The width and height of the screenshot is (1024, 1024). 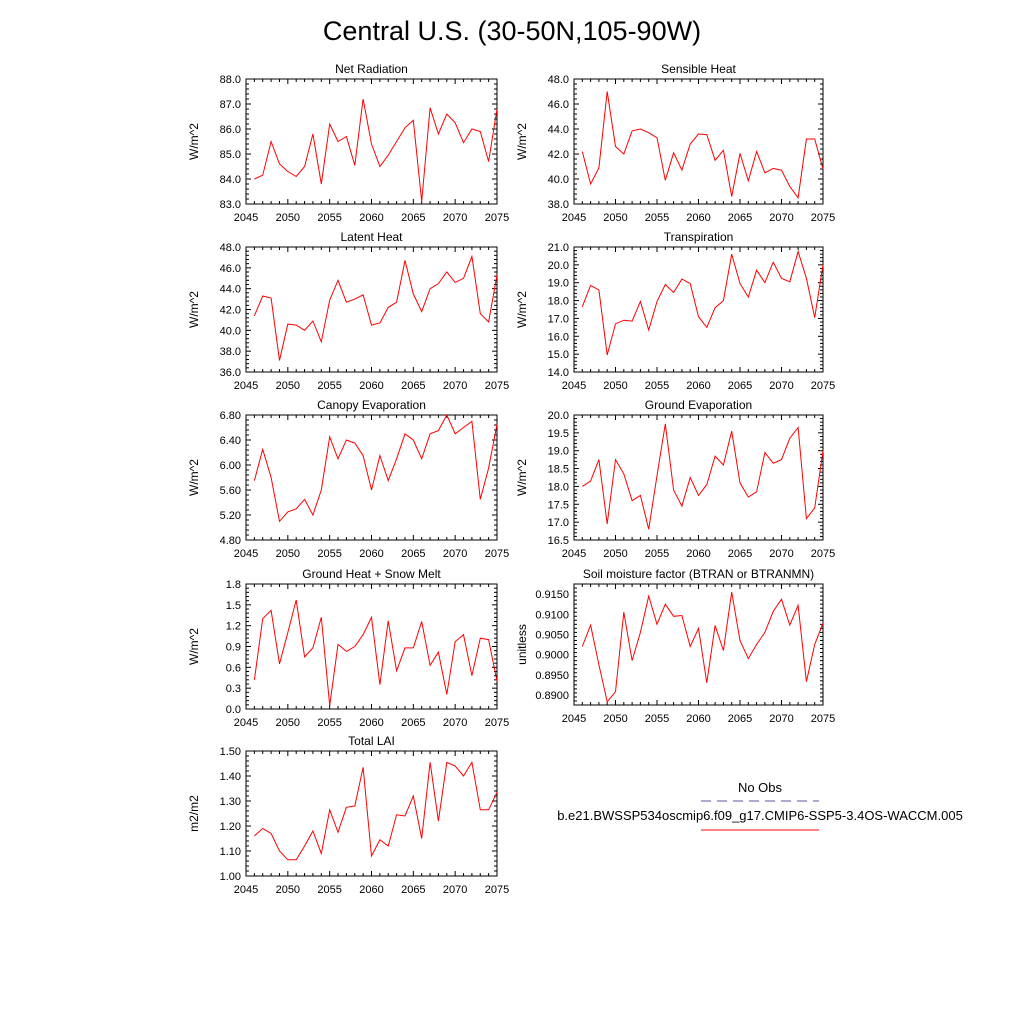 What do you see at coordinates (230, 105) in the screenshot?
I see `y-tick-label: 87.0` at bounding box center [230, 105].